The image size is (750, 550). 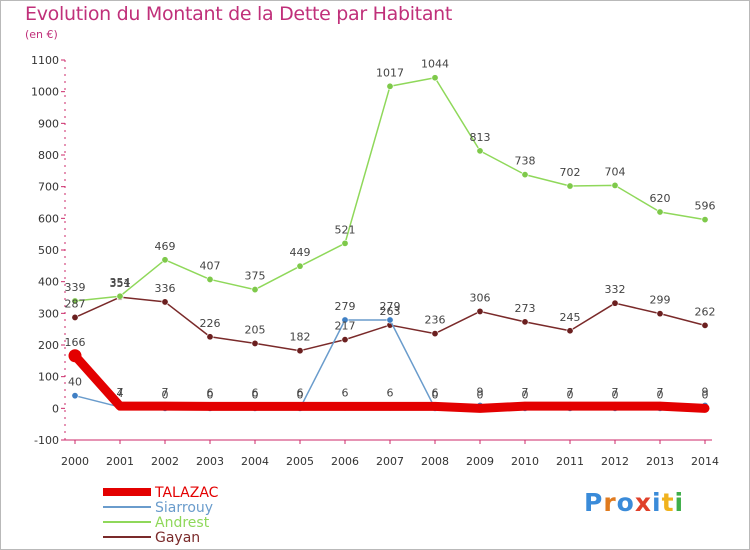 I want to click on x-tick-label: 2011, so click(x=570, y=461).